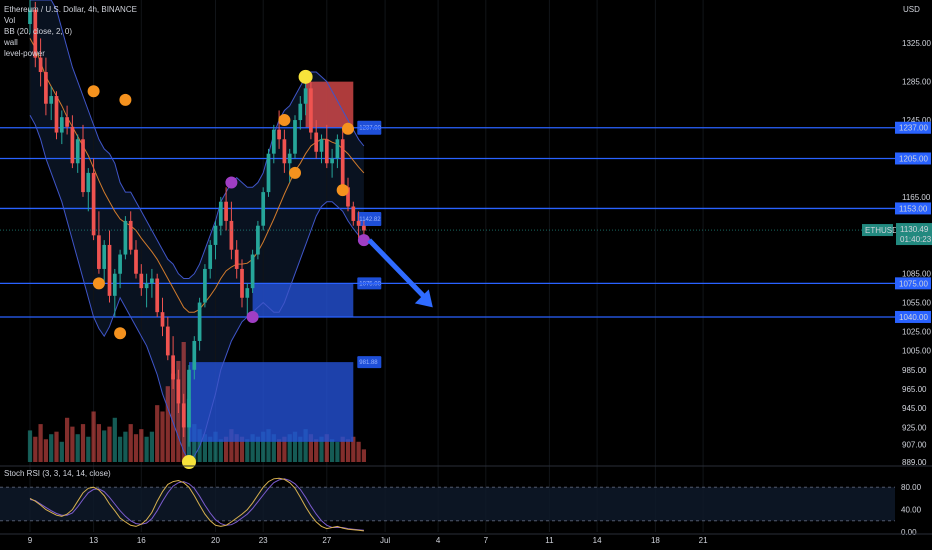 This screenshot has height=550, width=932. Describe the element at coordinates (881, 230) in the screenshot. I see `symbol-label: ETHUSD` at that location.